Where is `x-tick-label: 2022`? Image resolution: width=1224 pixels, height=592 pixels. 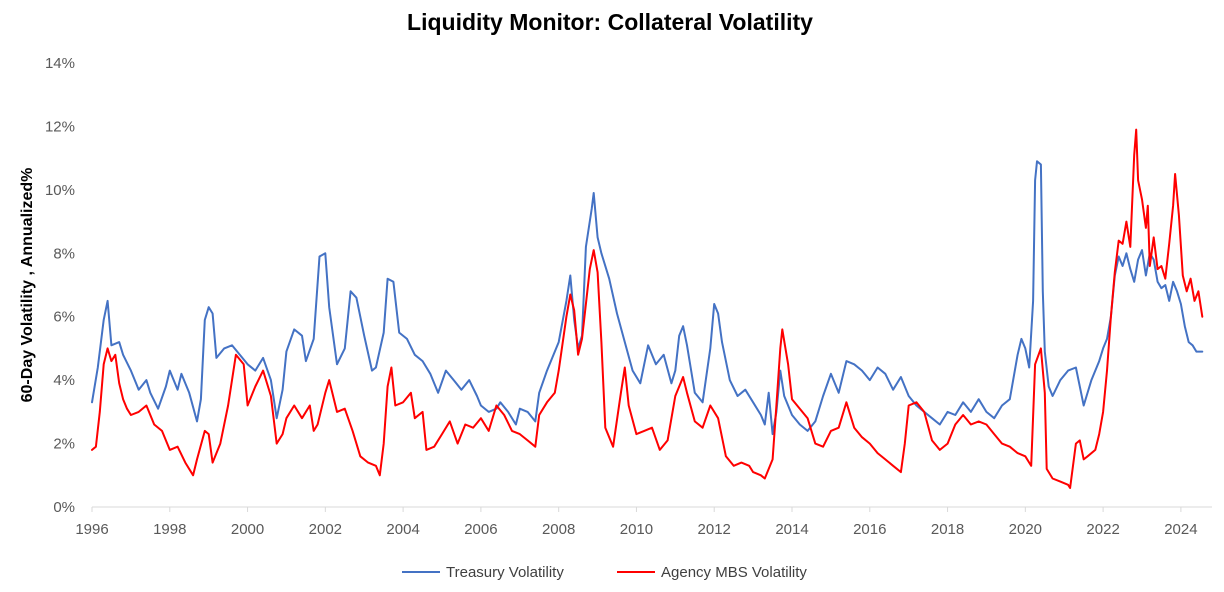 x-tick-label: 2022 is located at coordinates (1102, 529).